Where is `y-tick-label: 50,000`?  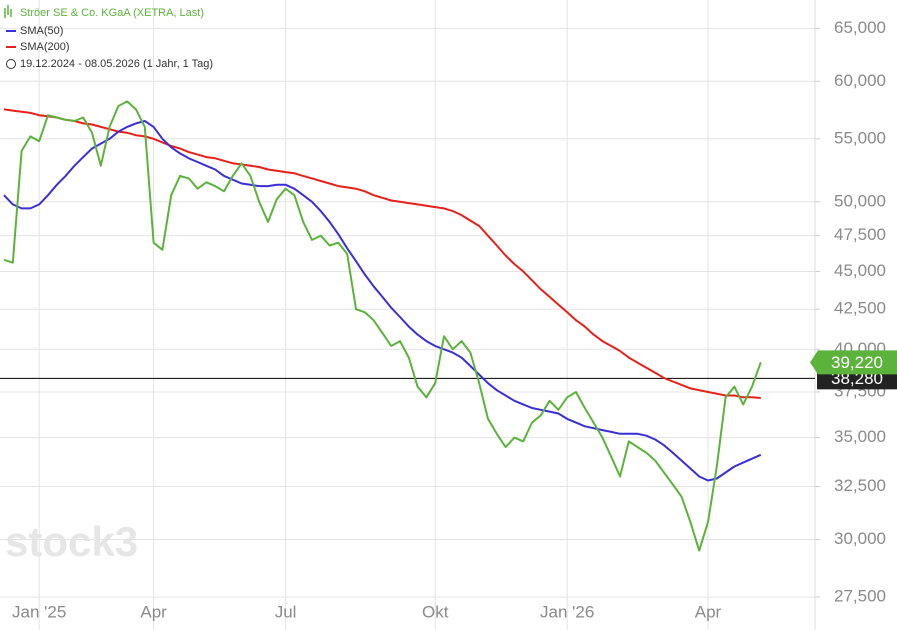 y-tick-label: 50,000 is located at coordinates (860, 200).